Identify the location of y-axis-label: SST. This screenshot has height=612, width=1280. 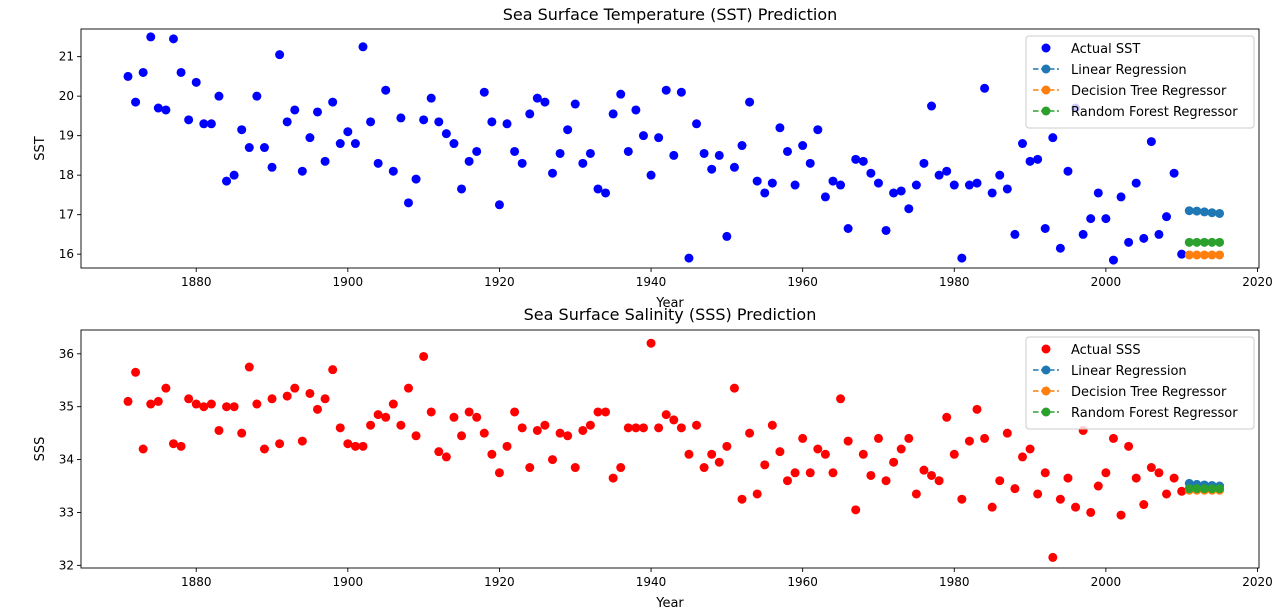
(40, 148).